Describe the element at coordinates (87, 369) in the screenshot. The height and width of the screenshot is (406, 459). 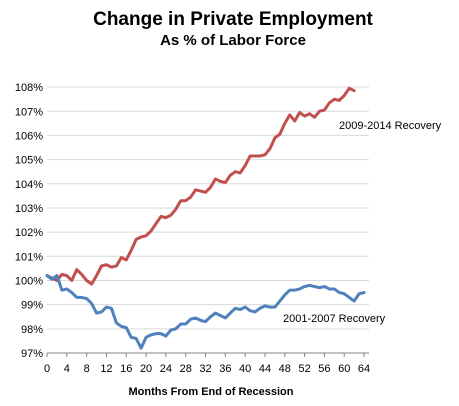
I see `x-tick-label: 8` at that location.